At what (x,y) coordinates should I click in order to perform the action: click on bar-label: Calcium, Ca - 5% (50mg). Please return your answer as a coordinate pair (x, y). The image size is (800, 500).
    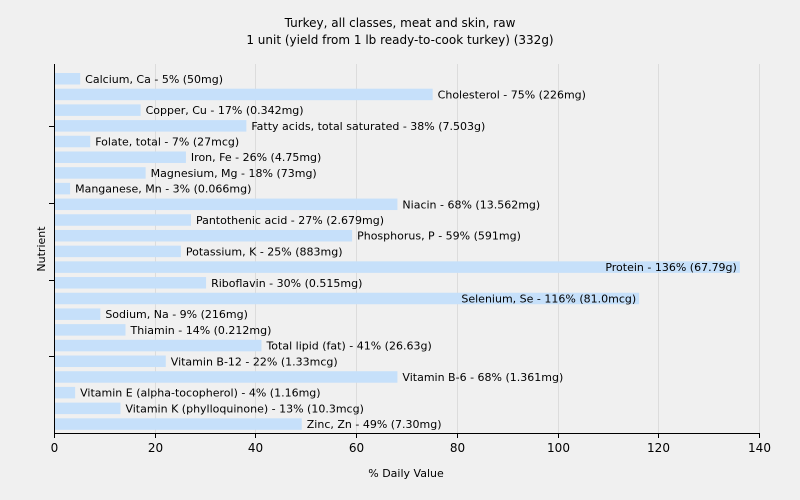
    Looking at the image, I should click on (154, 79).